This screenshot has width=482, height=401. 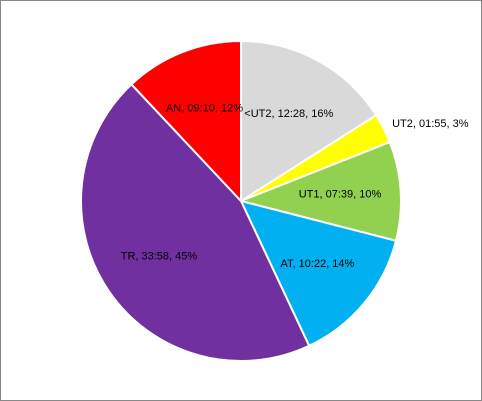 What do you see at coordinates (288, 114) in the screenshot?
I see `data-label: <UT2, 12:28, 16%` at bounding box center [288, 114].